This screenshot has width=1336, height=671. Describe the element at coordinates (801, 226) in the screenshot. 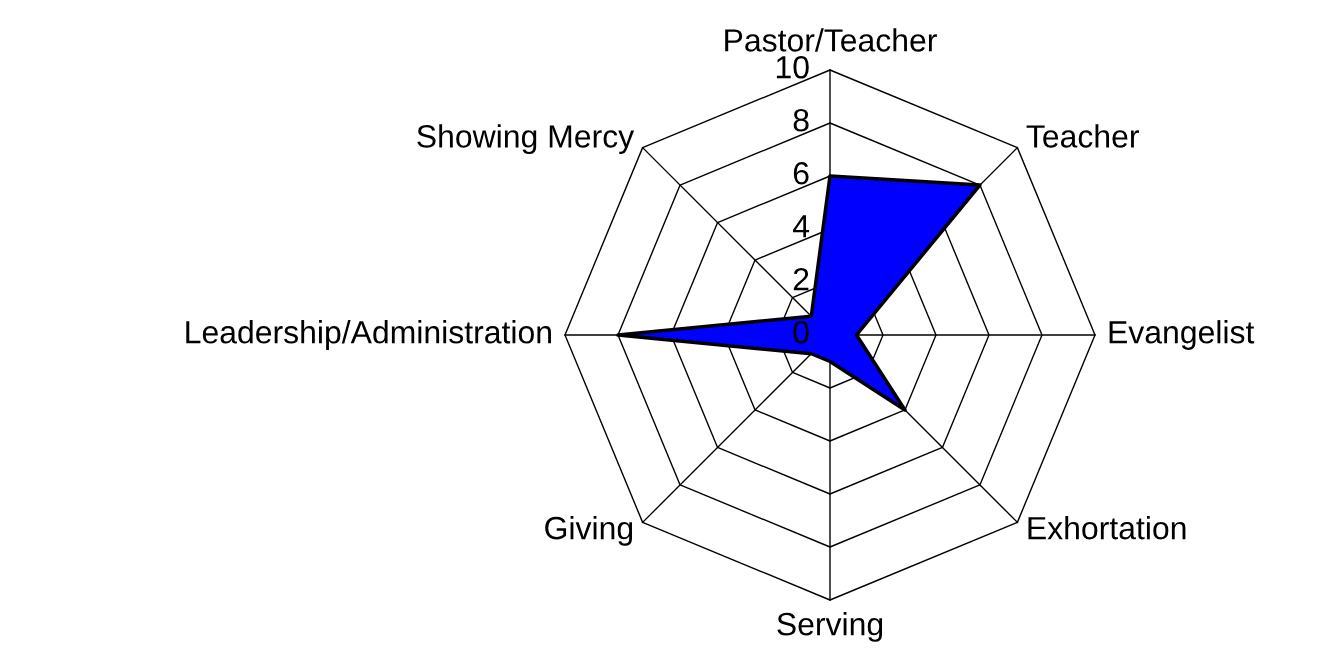

I see `y-tick-label: 4` at that location.